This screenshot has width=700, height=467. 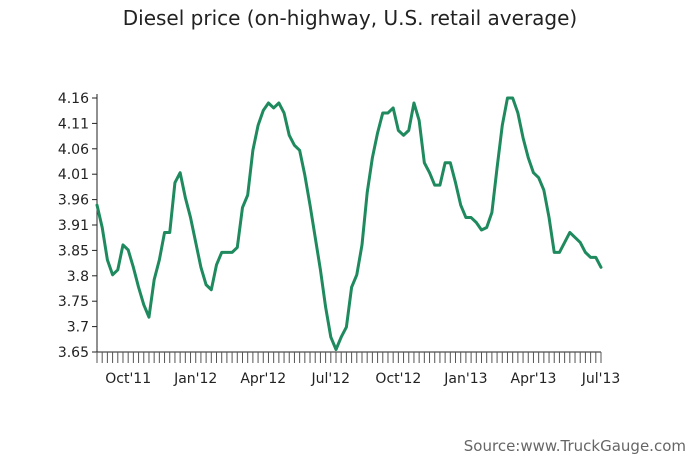 What do you see at coordinates (73, 150) in the screenshot?
I see `y-tick-label: 4.06` at bounding box center [73, 150].